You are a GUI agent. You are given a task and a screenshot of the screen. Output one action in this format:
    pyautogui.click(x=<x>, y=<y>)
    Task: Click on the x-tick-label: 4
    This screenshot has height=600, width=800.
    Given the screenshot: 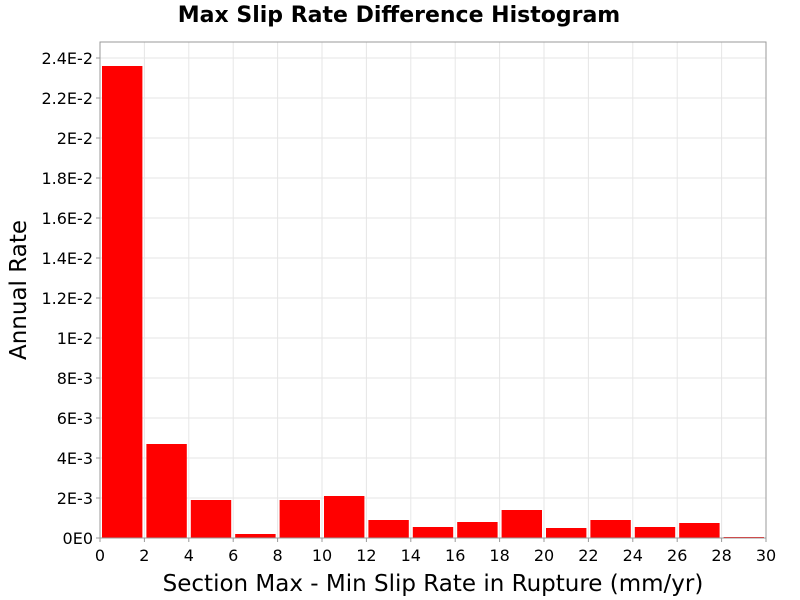 What is the action you would take?
    pyautogui.click(x=189, y=555)
    